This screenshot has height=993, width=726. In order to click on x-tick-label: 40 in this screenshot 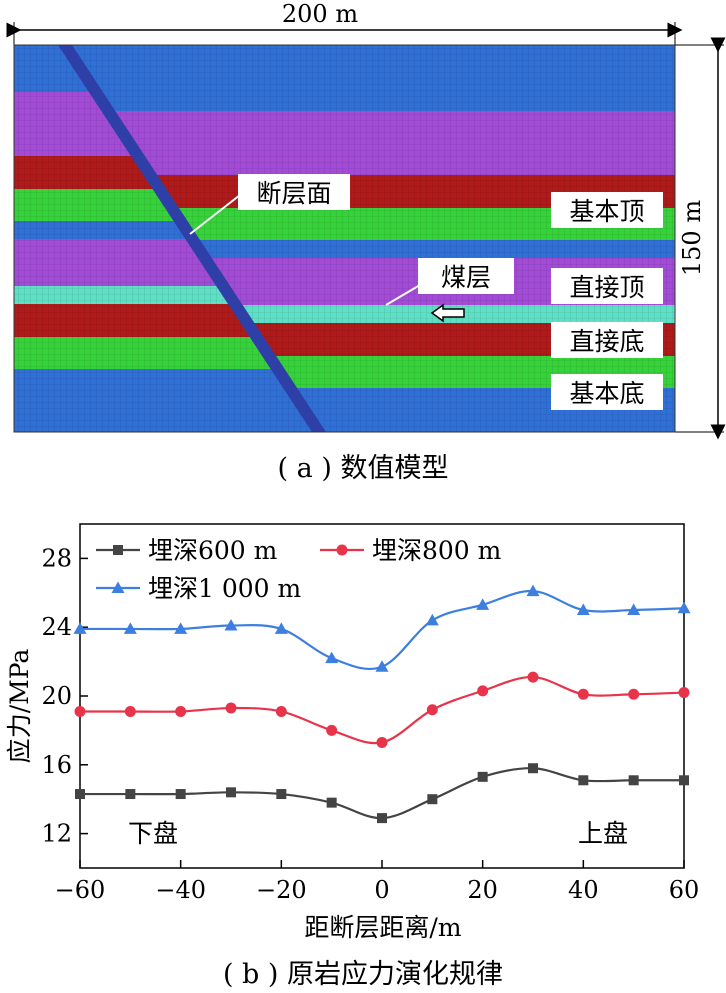, I will do `click(583, 890)`.